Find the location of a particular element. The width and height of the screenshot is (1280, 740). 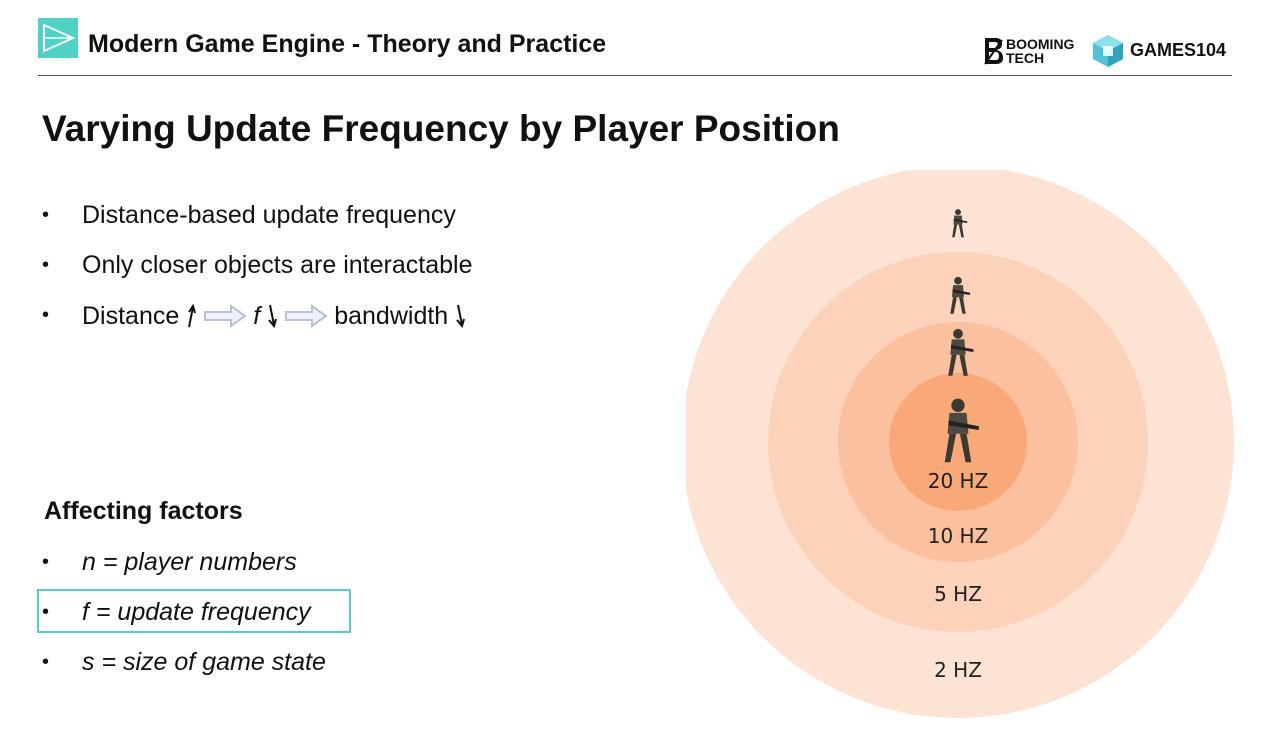

course-title: Modern Game Engine - Theory and Practice is located at coordinates (347, 44).